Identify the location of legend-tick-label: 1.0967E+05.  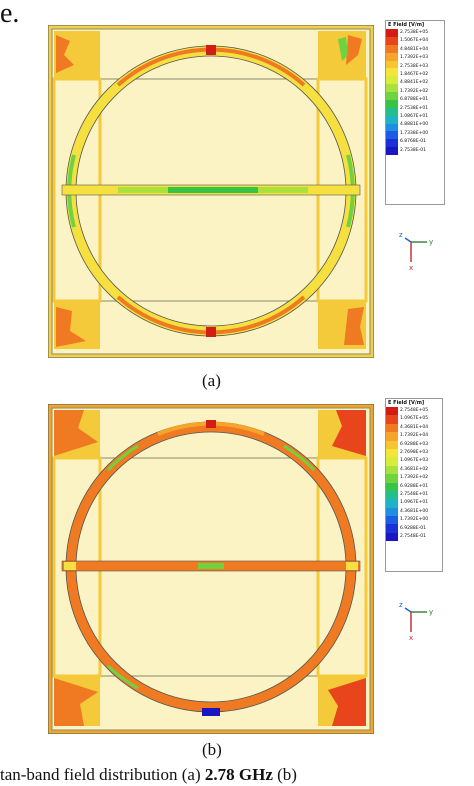
(414, 419).